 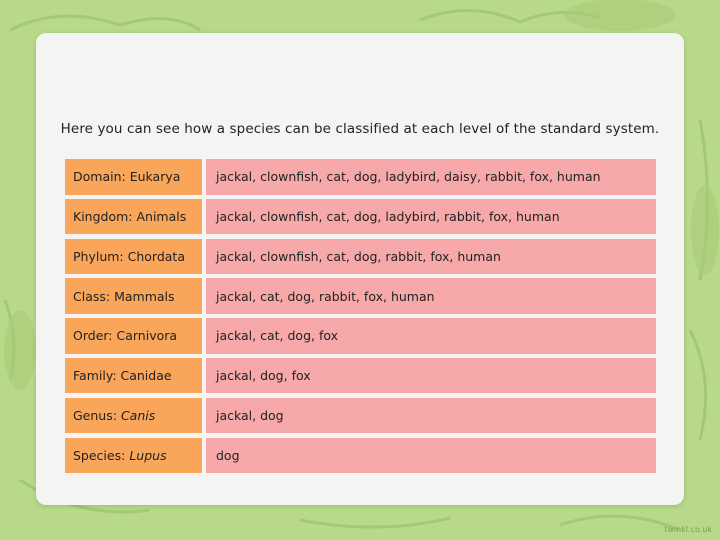 I want to click on members-cell: dog, so click(x=431, y=455).